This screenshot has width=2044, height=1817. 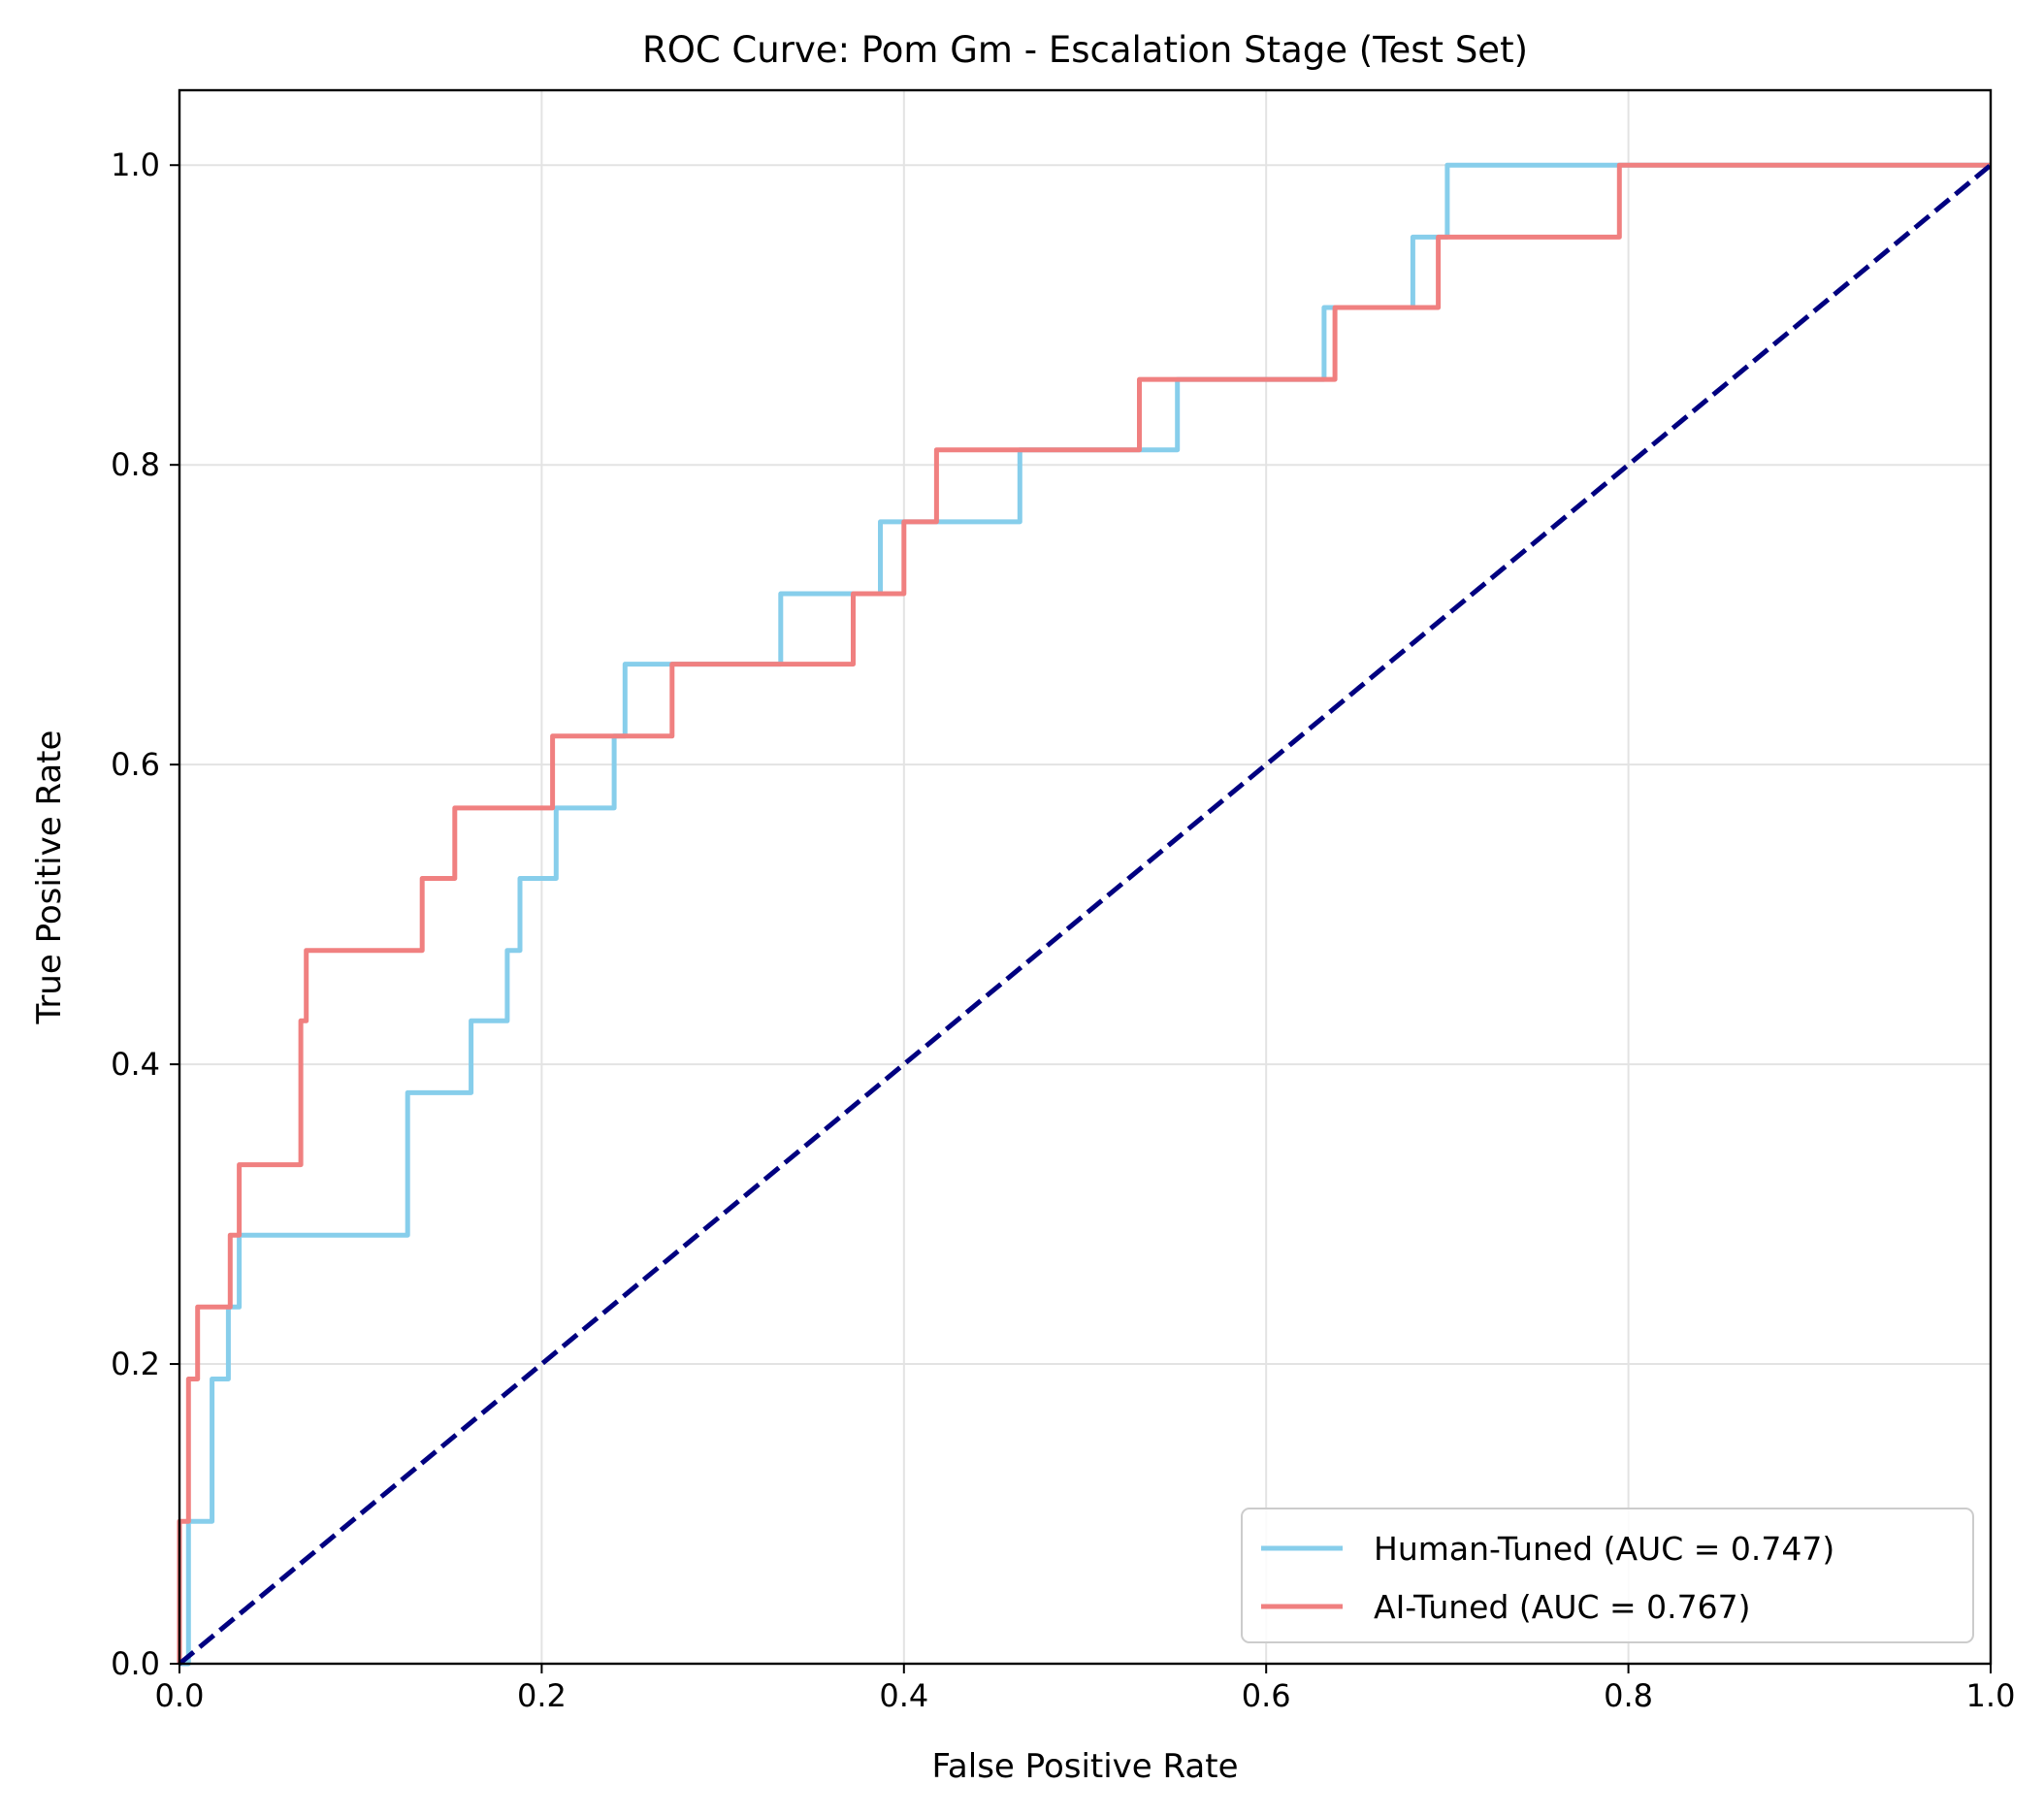 What do you see at coordinates (135, 464) in the screenshot?
I see `y-tick-label: 0.8` at bounding box center [135, 464].